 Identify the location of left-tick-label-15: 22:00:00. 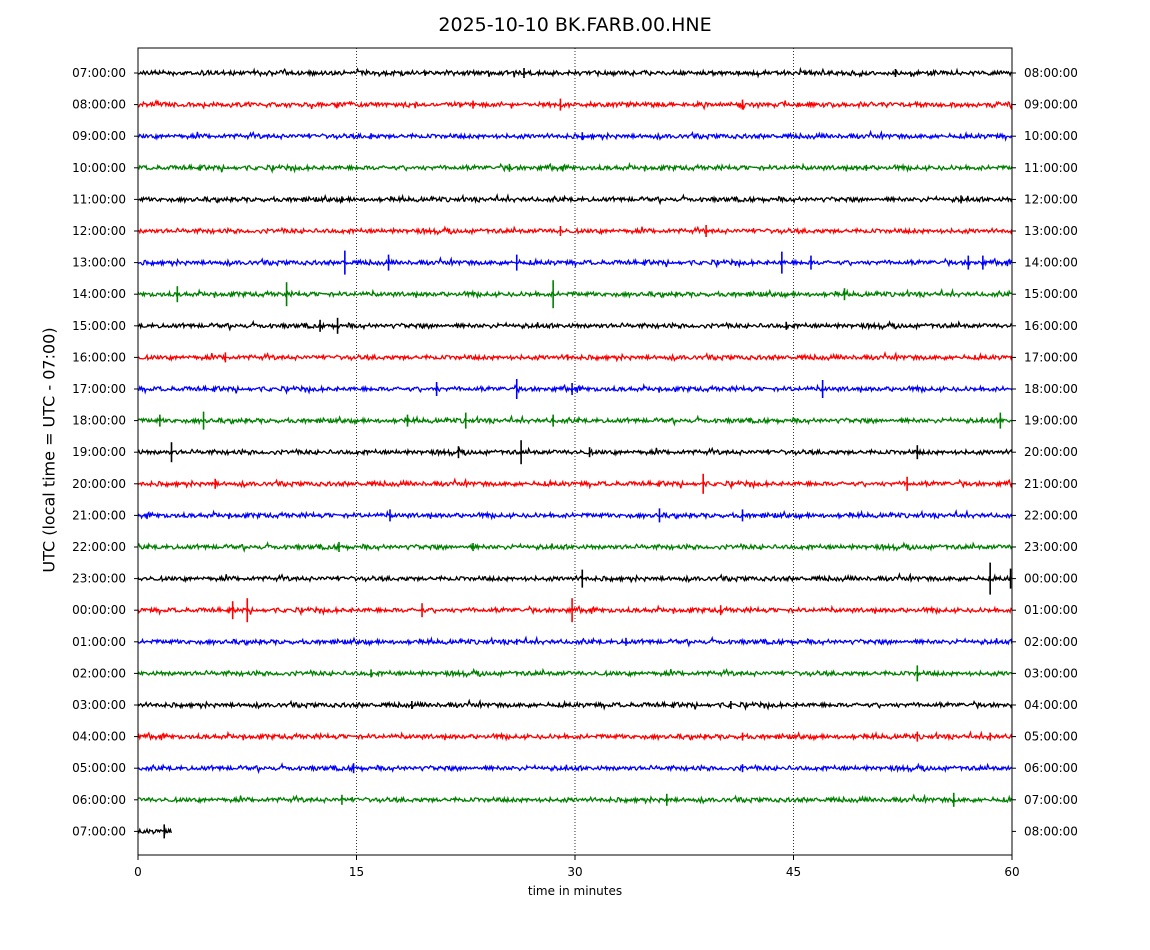
(99, 547).